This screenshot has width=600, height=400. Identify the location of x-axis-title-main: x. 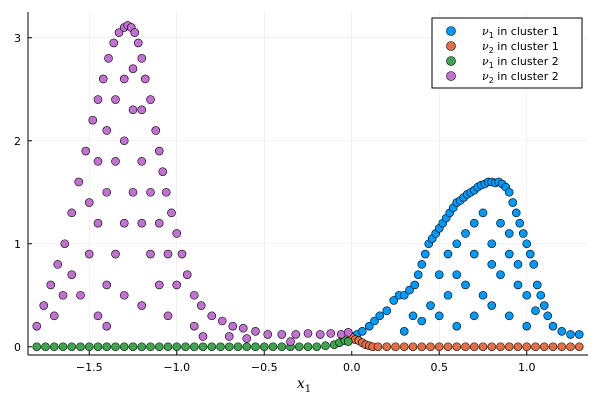
(301, 384).